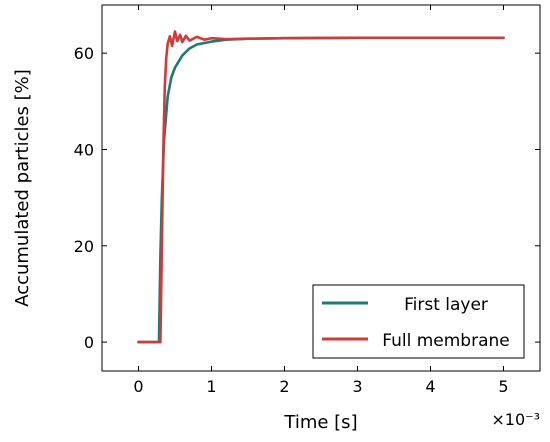  I want to click on x-tick-label: 0, so click(138, 386).